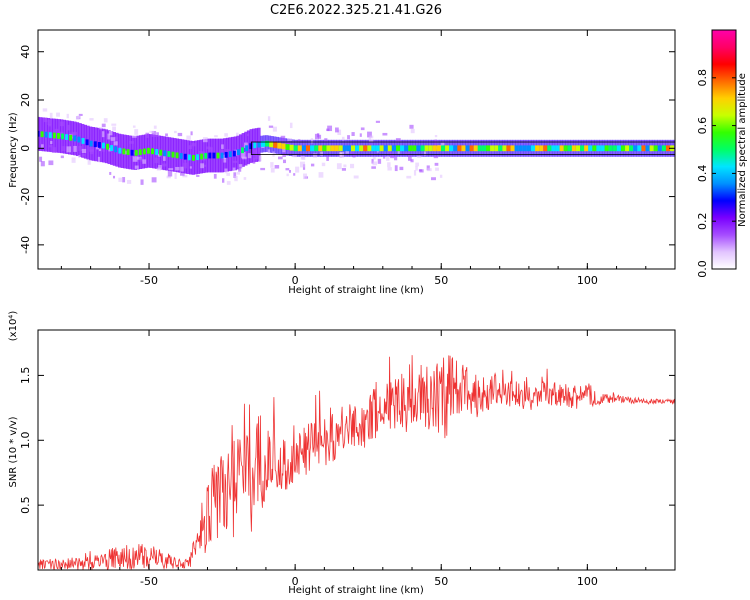 The width and height of the screenshot is (750, 600). I want to click on colorbar-tick-label: 0.4, so click(702, 174).